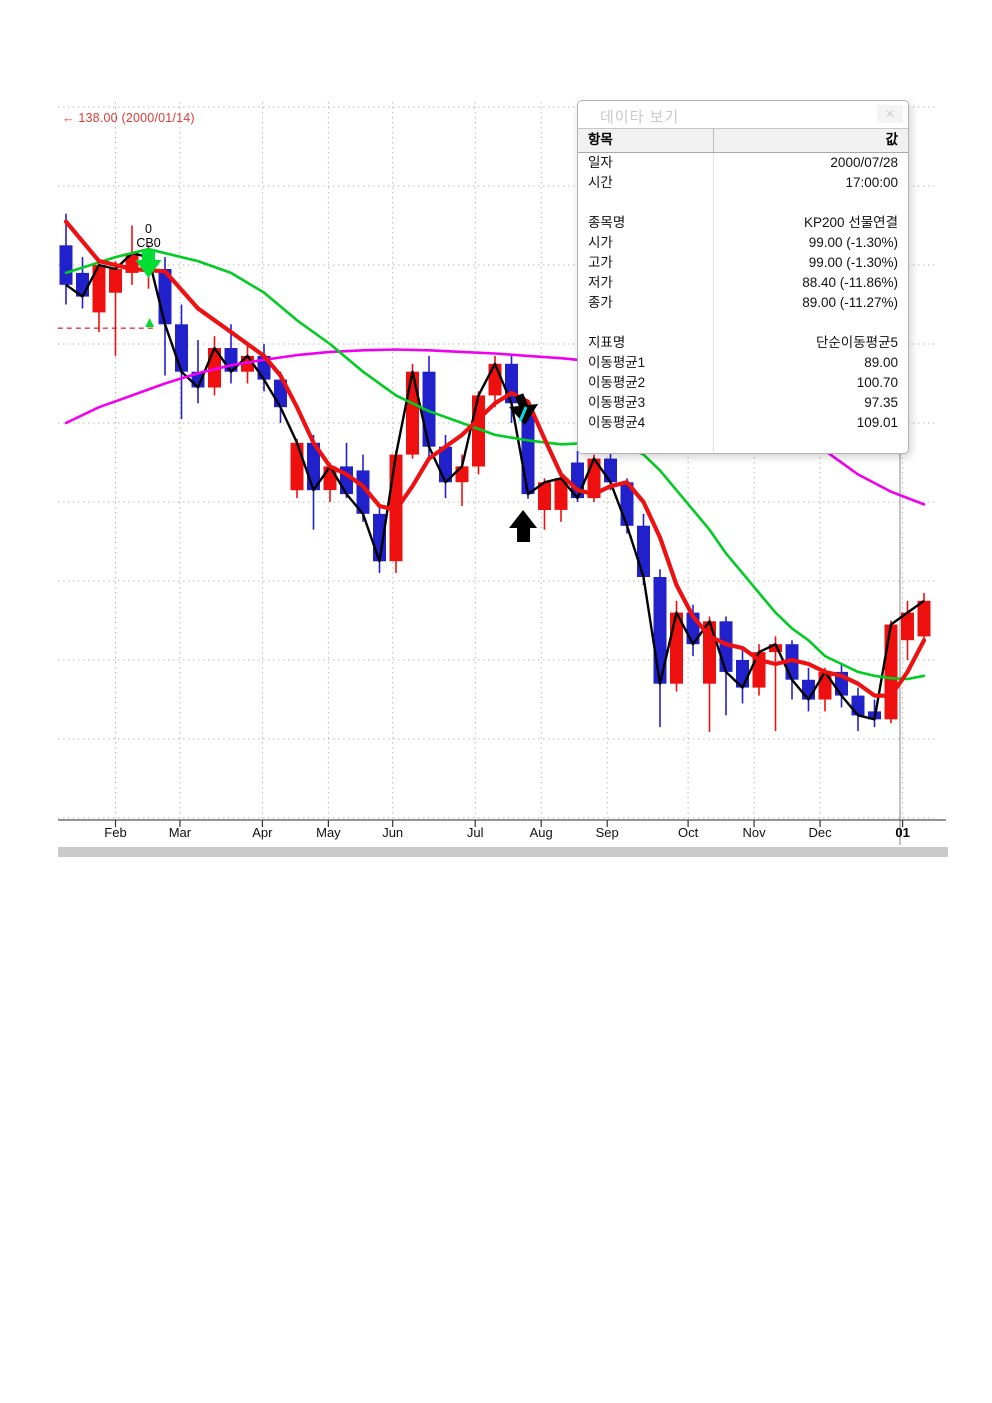 This screenshot has width=992, height=1403. What do you see at coordinates (617, 362) in the screenshot?
I see `row-item-label: 이동평균1` at bounding box center [617, 362].